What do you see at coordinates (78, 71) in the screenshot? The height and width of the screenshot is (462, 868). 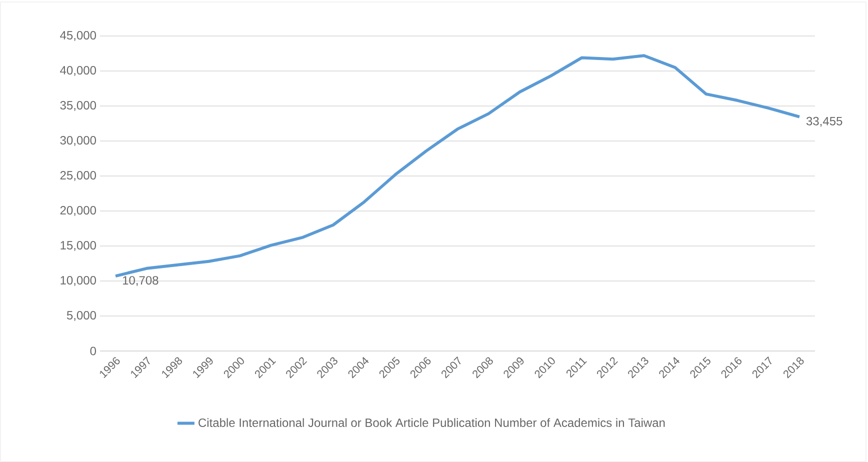 I see `y-tick-label: 40,000` at bounding box center [78, 71].